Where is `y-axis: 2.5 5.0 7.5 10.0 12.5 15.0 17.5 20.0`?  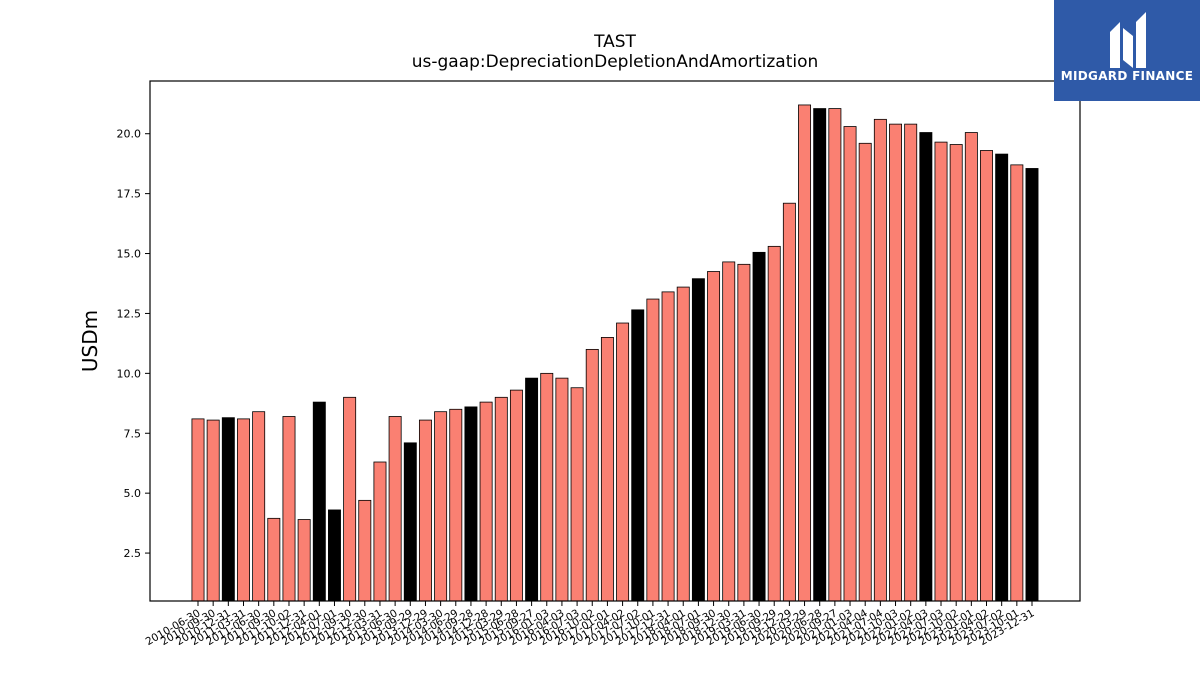
y-axis: 2.5 5.0 7.5 10.0 12.5 15.0 17.5 20.0 is located at coordinates (133, 344).